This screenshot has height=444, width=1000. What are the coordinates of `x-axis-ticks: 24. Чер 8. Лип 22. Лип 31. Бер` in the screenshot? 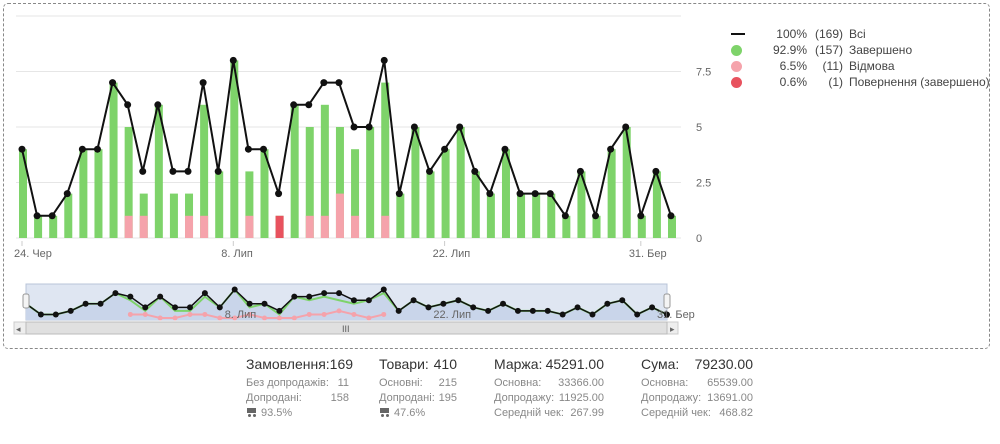 It's located at (340, 250).